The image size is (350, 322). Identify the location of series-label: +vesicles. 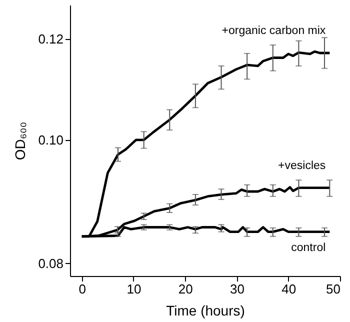
(302, 166).